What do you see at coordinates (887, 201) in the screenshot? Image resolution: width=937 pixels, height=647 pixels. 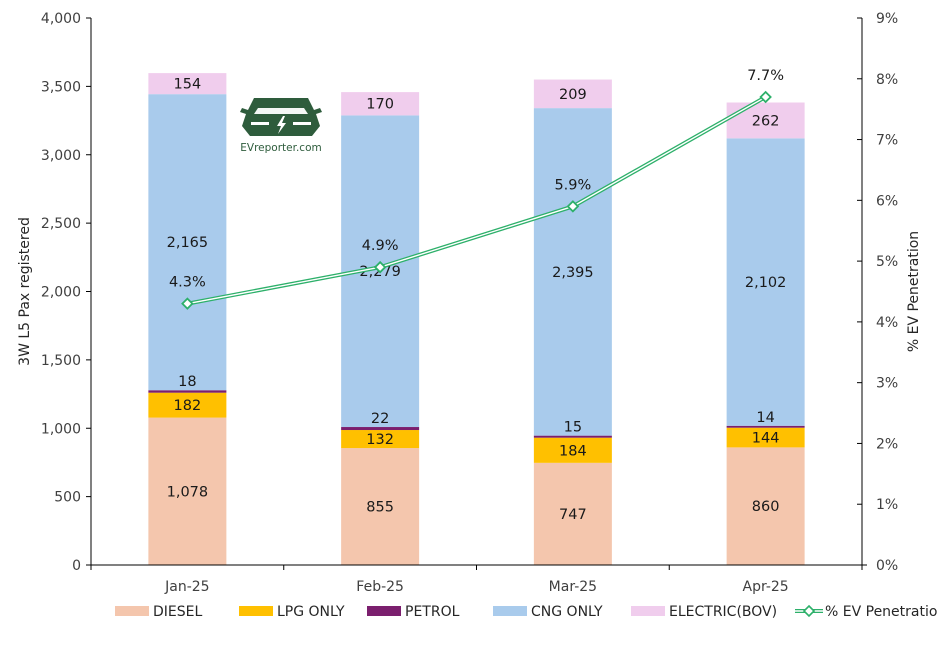 I see `y-tick-label-right: 6%` at bounding box center [887, 201].